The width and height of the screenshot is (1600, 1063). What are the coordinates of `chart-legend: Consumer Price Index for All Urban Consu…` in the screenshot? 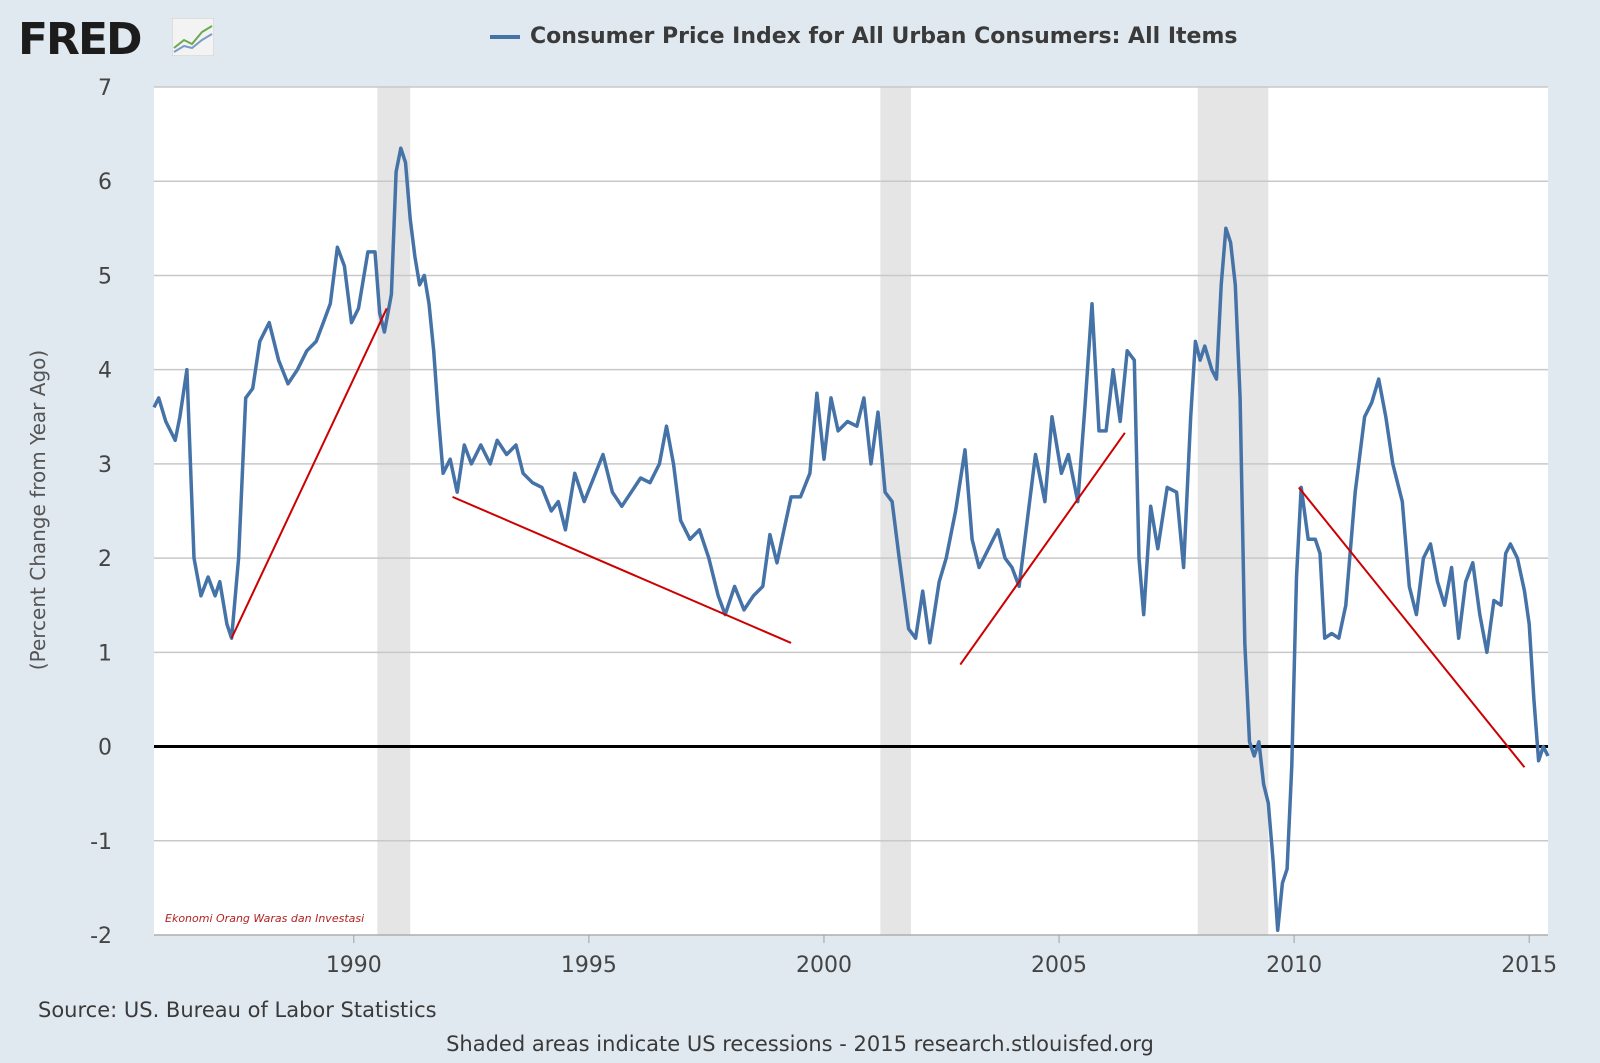 It's located at (863, 36).